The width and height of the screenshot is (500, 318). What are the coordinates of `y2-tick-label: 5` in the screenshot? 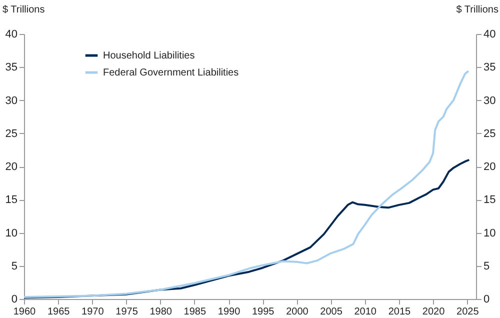 It's located at (487, 266).